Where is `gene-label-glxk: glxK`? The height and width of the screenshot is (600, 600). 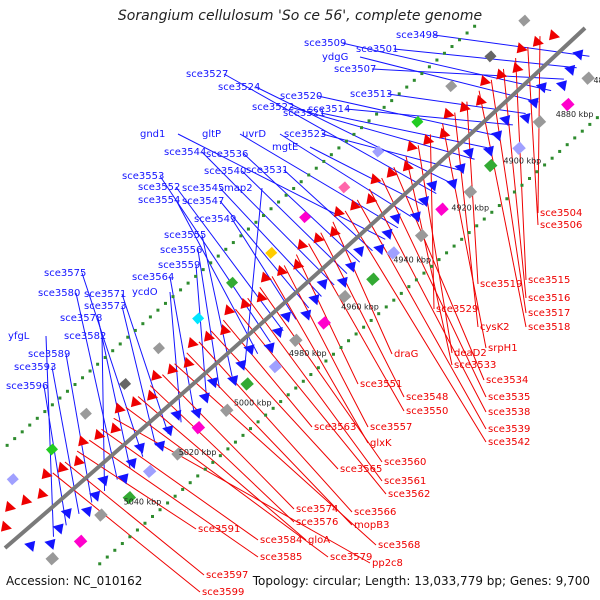 gene-label-glxk: glxK is located at coordinates (381, 443).